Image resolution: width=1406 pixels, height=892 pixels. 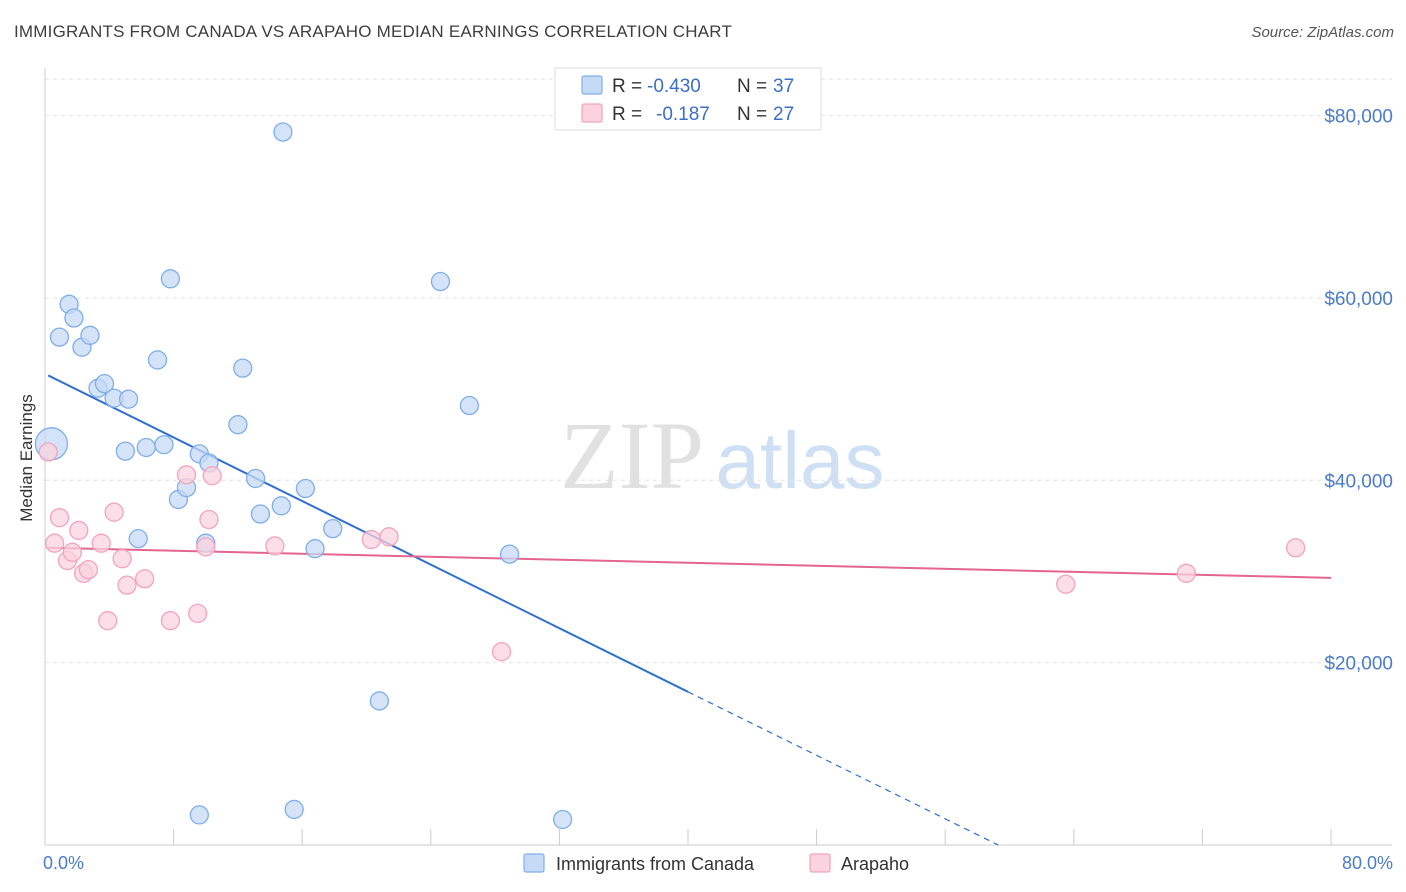 What do you see at coordinates (674, 86) in the screenshot?
I see `legend-r-value-canada: -0.430` at bounding box center [674, 86].